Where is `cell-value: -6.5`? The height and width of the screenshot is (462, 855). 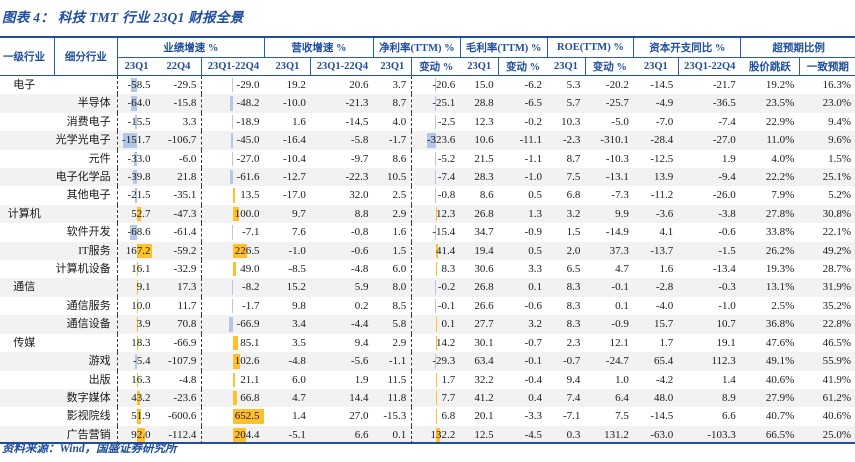
cell-value: -6.5 is located at coordinates (523, 103).